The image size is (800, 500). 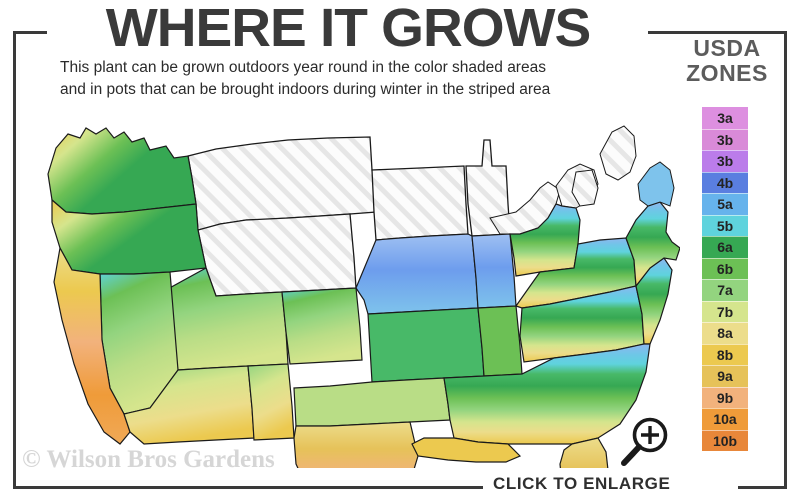 I want to click on legend-heading-line-1: USDA, so click(x=727, y=48).